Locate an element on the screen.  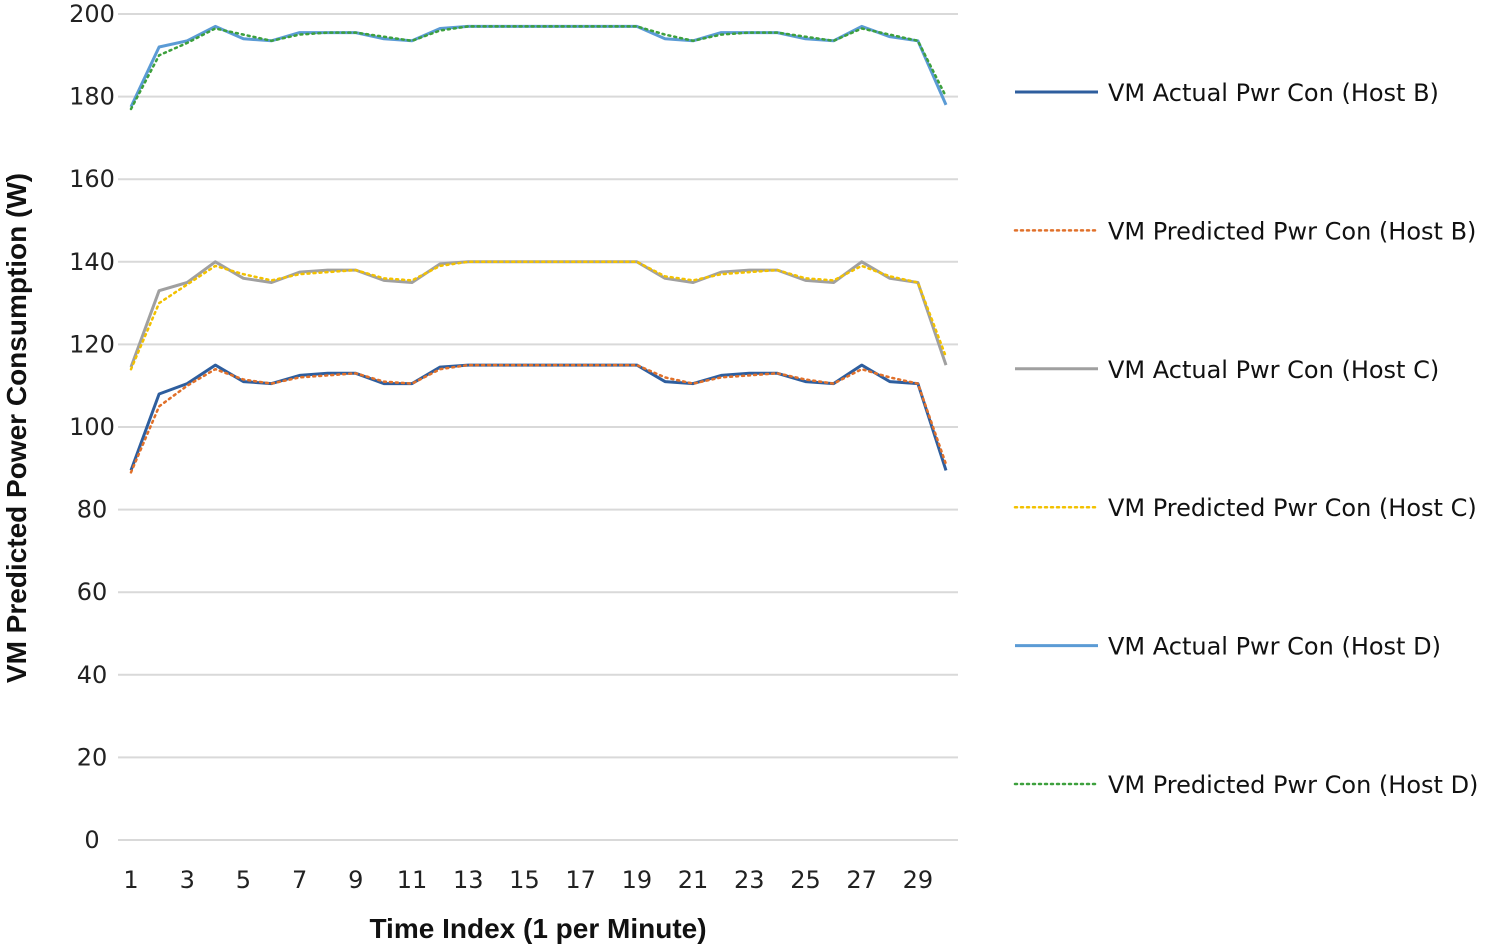
x-tick-label: 7 is located at coordinates (299, 880).